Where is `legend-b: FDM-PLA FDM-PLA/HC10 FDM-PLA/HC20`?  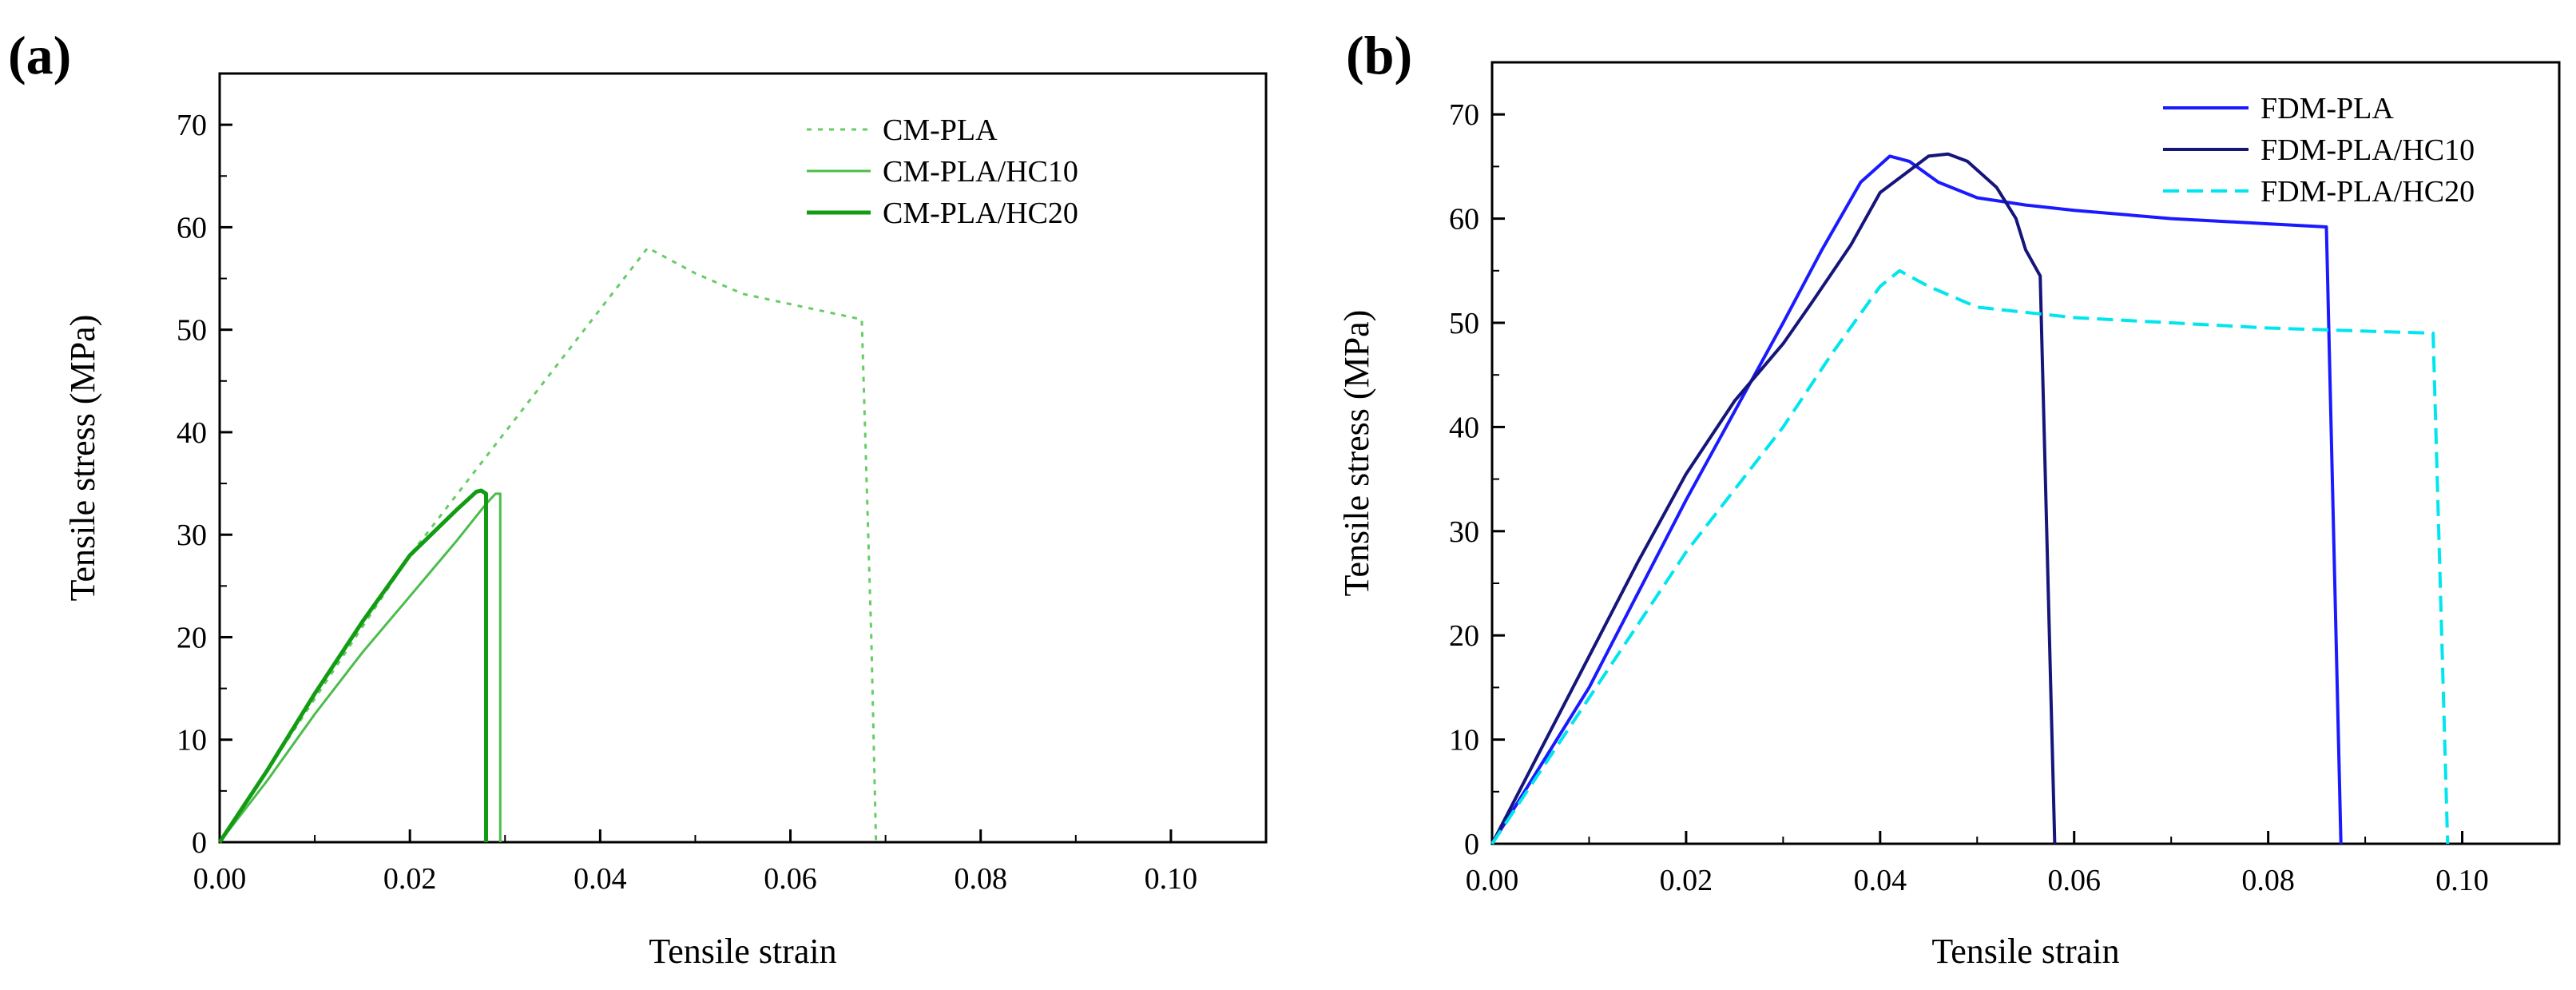 legend-b: FDM-PLA FDM-PLA/HC10 FDM-PLA/HC20 is located at coordinates (2319, 150).